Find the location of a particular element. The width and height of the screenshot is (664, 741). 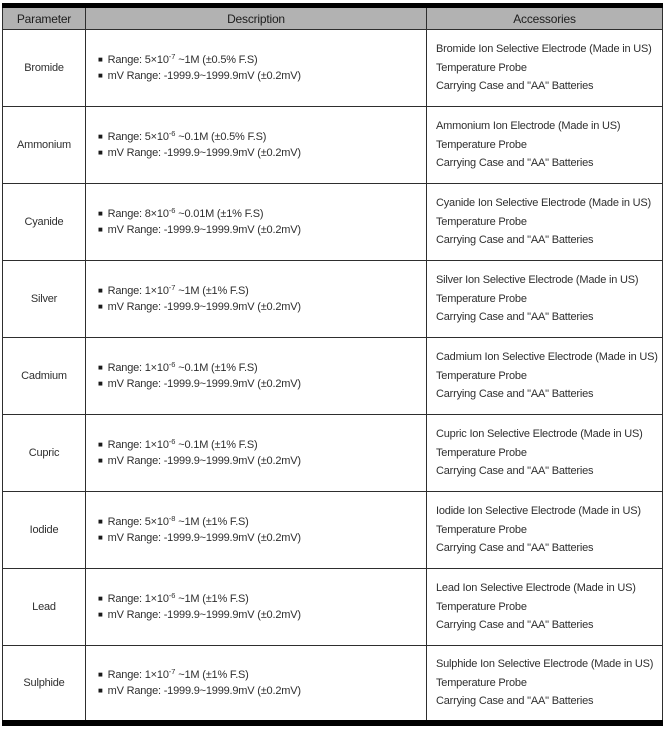

parameter-cell: Cyanide is located at coordinates (44, 222).